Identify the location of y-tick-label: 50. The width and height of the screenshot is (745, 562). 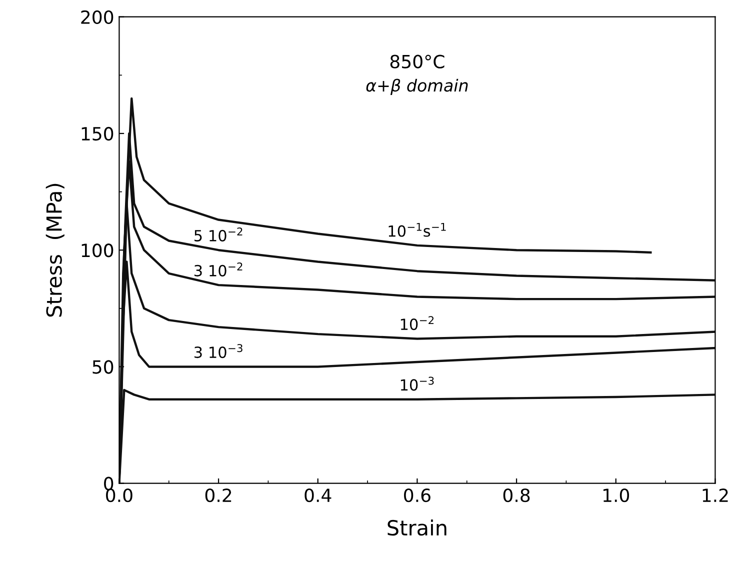
(103, 367).